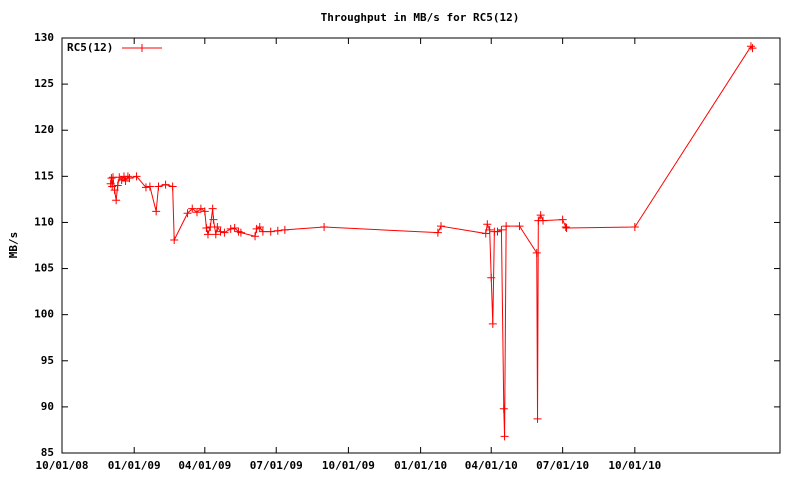  Describe the element at coordinates (562, 465) in the screenshot. I see `x-tick-label: 07/01/10` at that location.